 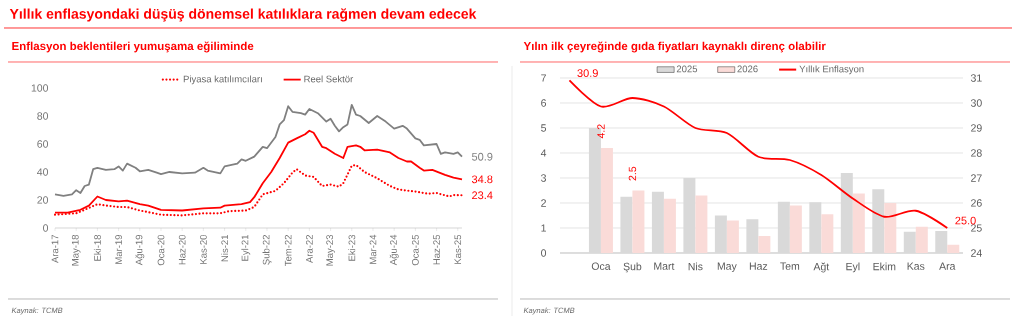 What do you see at coordinates (482, 179) in the screenshot?
I see `data-label: 34.8` at bounding box center [482, 179].